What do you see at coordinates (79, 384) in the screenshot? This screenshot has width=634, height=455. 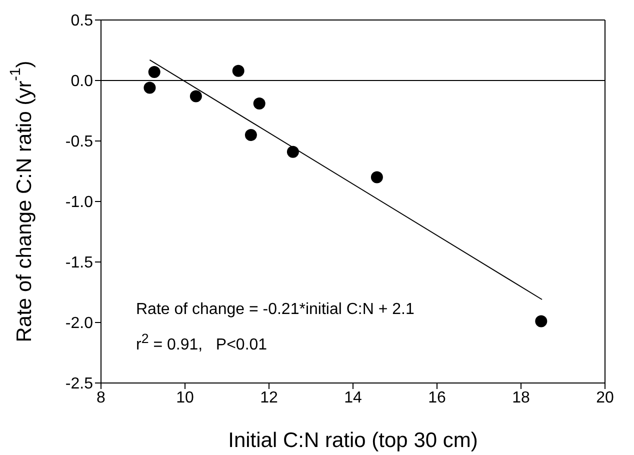 I see `y-tick-label: -2.5` at bounding box center [79, 384].